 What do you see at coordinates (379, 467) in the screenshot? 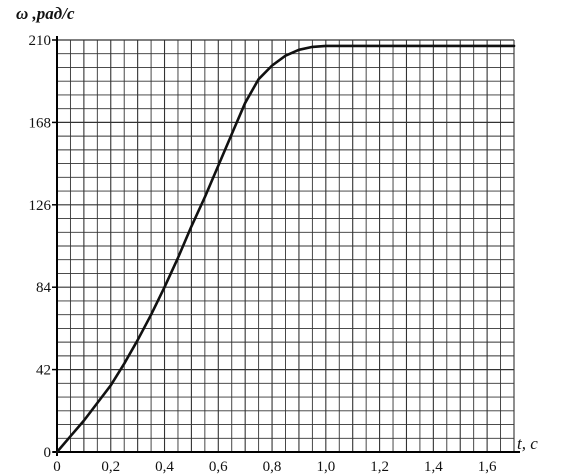
I see `x-tick-label: 1,2` at bounding box center [379, 467].